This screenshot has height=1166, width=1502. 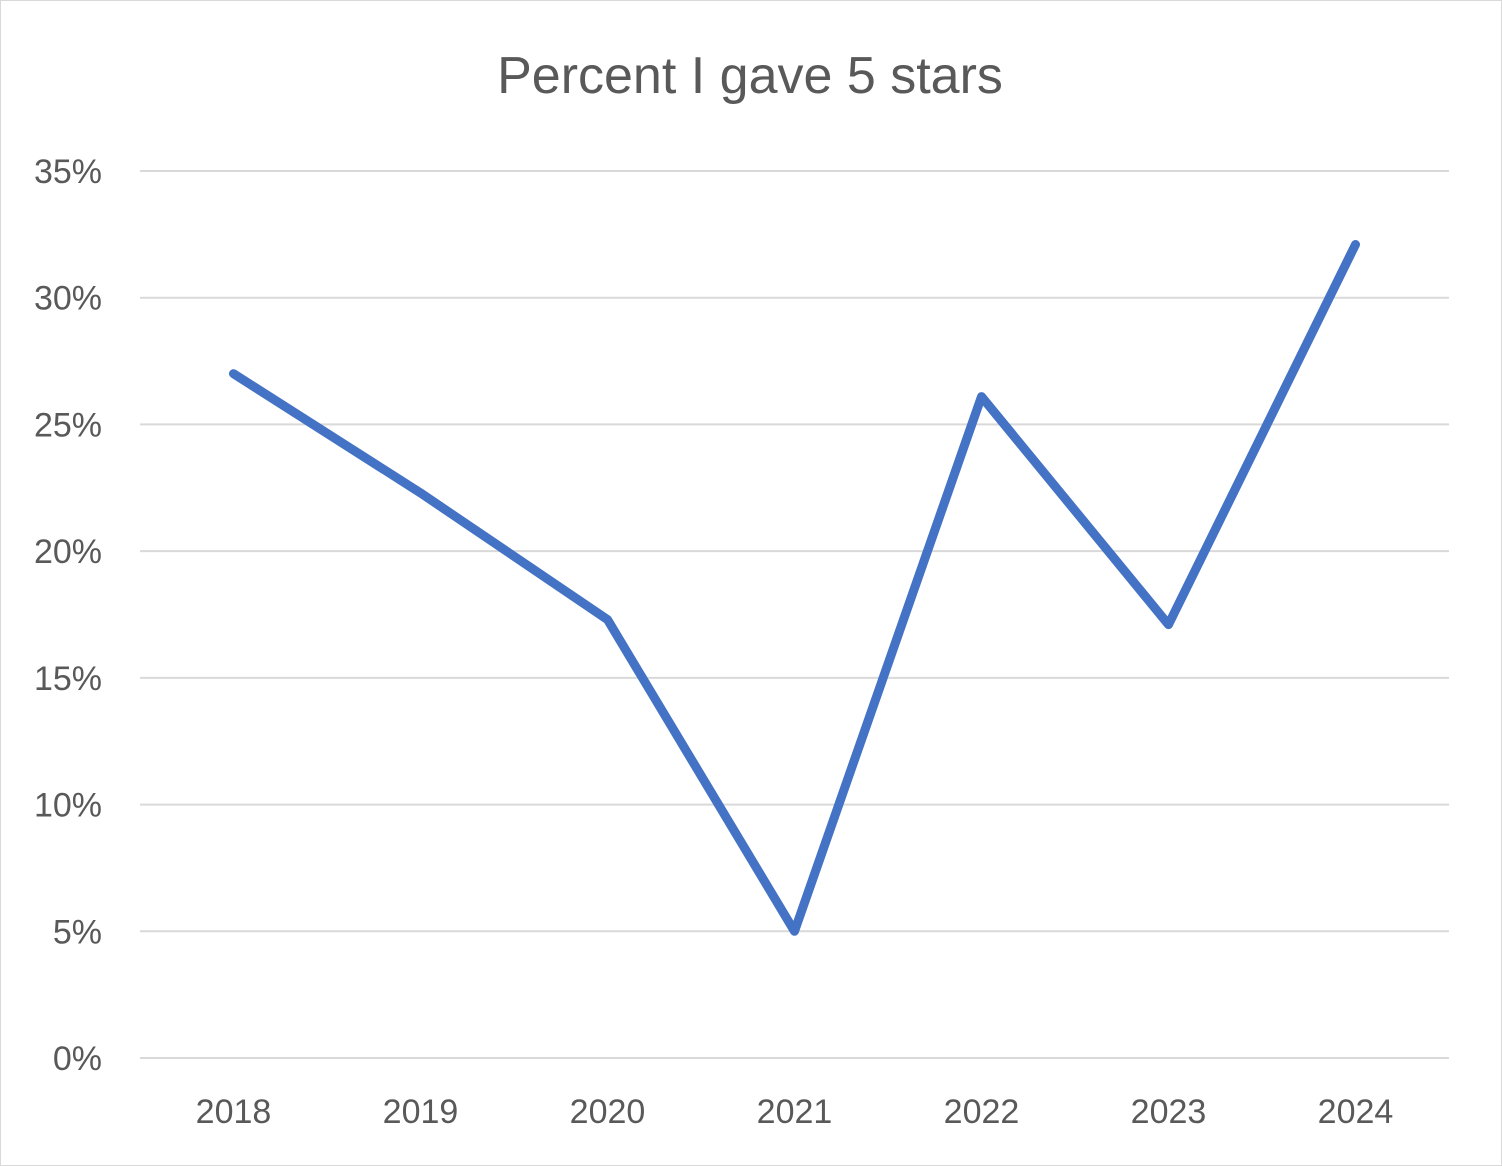 I want to click on y-tick-label: 30%, so click(x=68, y=299).